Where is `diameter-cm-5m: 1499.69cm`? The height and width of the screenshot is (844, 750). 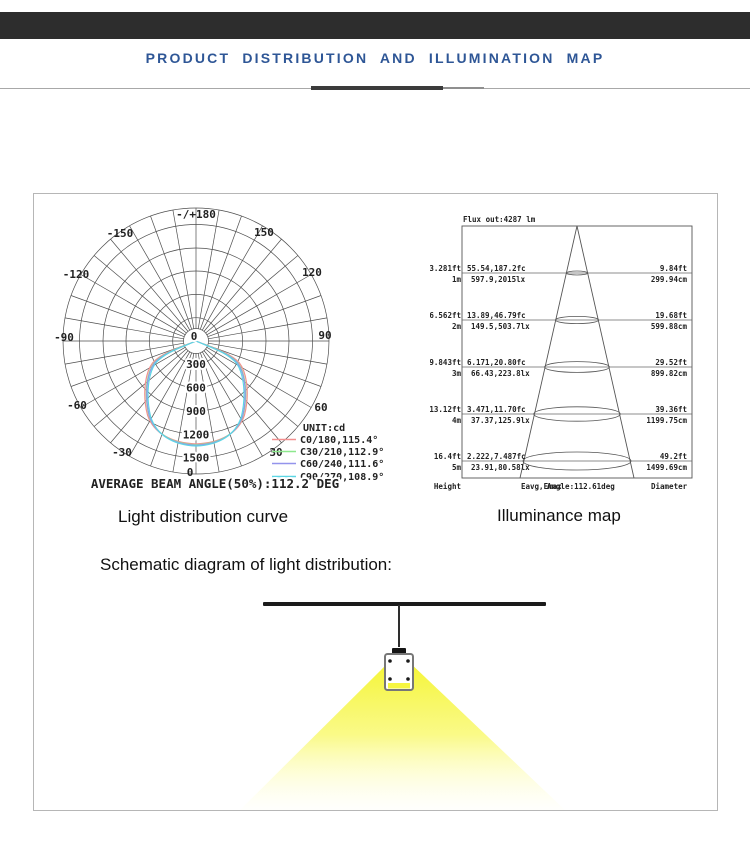 diameter-cm-5m: 1499.69cm is located at coordinates (666, 467).